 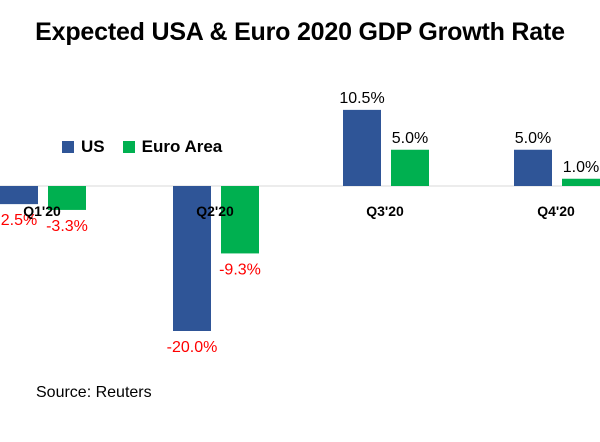 What do you see at coordinates (42, 211) in the screenshot?
I see `category-label-q1-20: Q1'20` at bounding box center [42, 211].